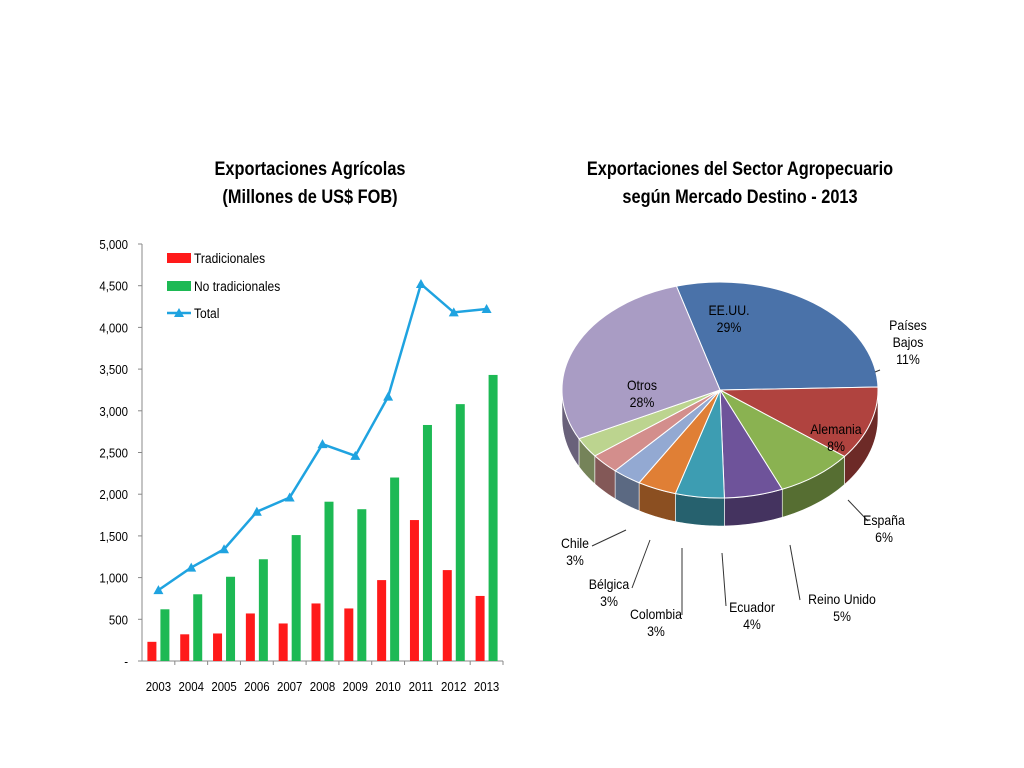 The height and width of the screenshot is (768, 1024). What do you see at coordinates (884, 537) in the screenshot?
I see `pie-label-pct-espa-a: 6%` at bounding box center [884, 537].